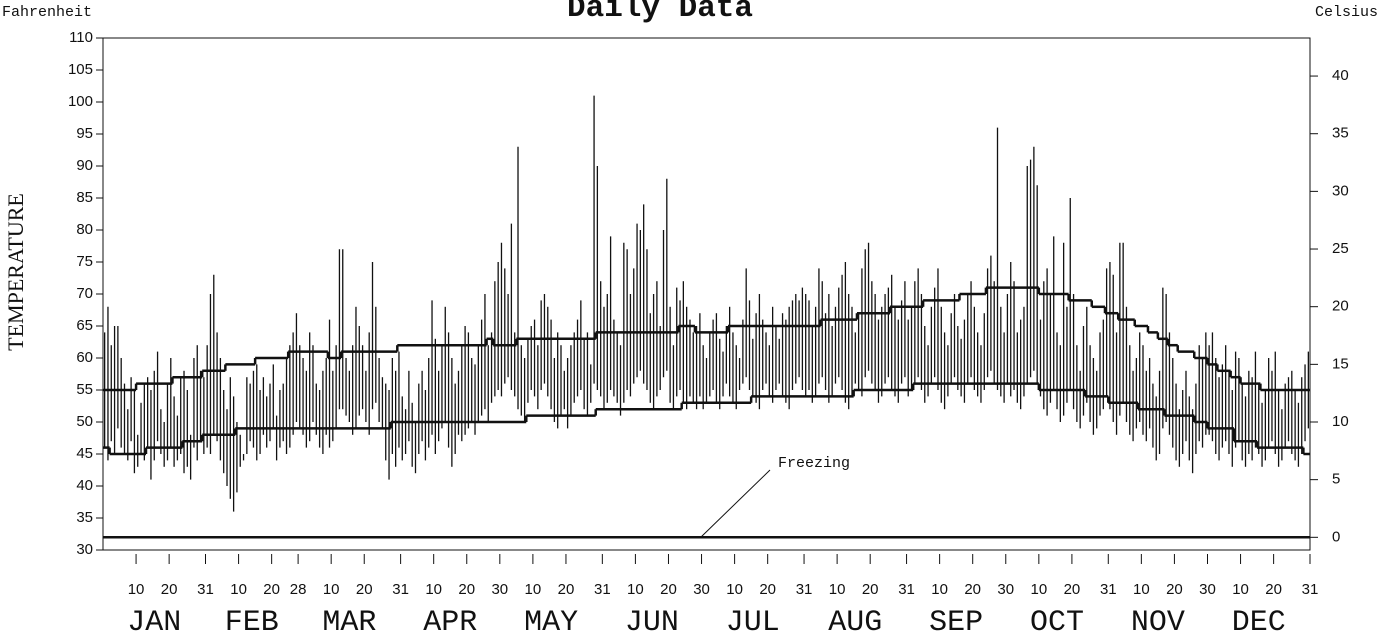 The image size is (1381, 638). What do you see at coordinates (80, 101) in the screenshot?
I see `y-tick-label: 100` at bounding box center [80, 101].